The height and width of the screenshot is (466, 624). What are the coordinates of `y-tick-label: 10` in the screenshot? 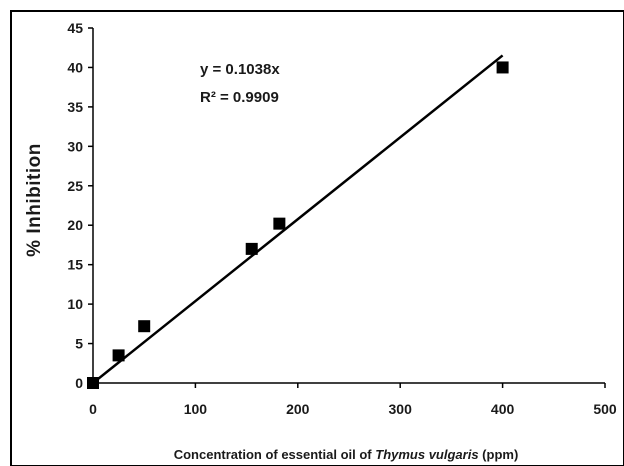 It's located at (75, 304).